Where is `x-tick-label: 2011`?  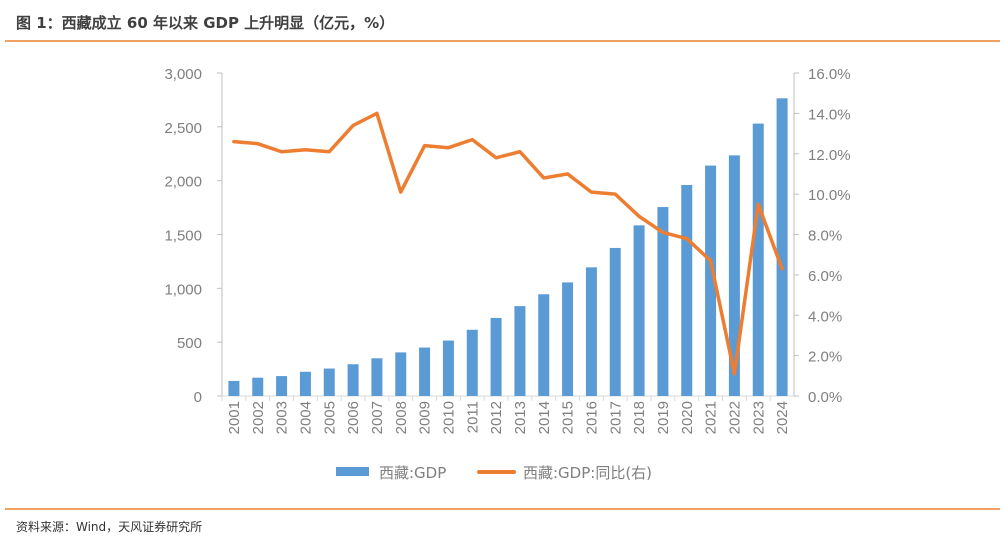 x-tick-label: 2011 is located at coordinates (472, 417).